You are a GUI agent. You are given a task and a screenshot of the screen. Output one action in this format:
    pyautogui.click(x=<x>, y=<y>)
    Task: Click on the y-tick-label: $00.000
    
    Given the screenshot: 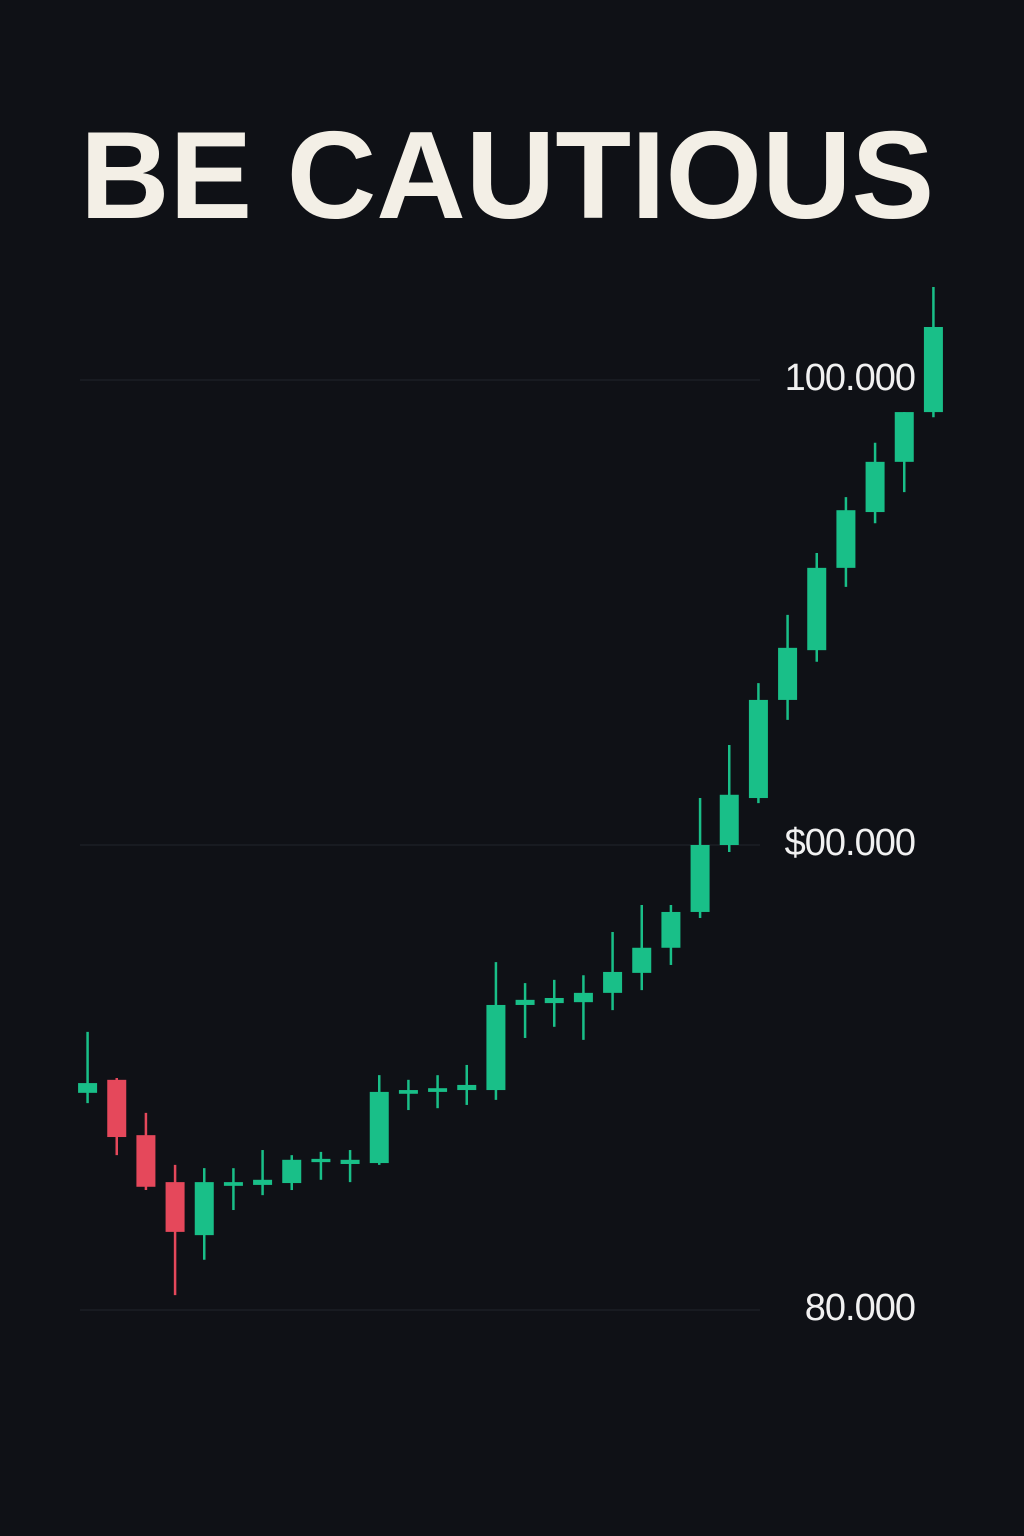 What is the action you would take?
    pyautogui.click(x=850, y=843)
    